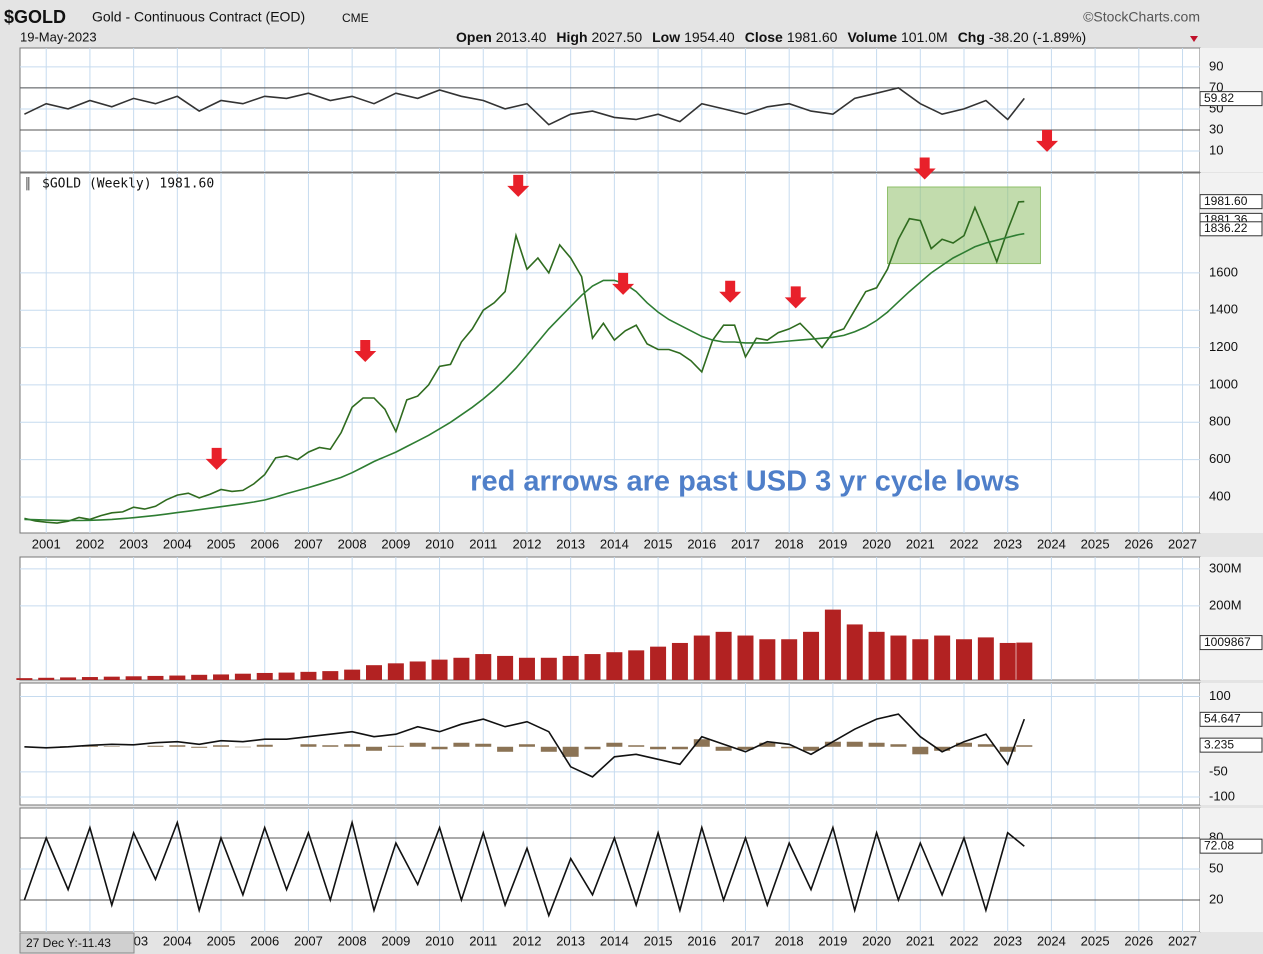 The height and width of the screenshot is (954, 1263). I want to click on x-tick-label: 2021, so click(920, 940).